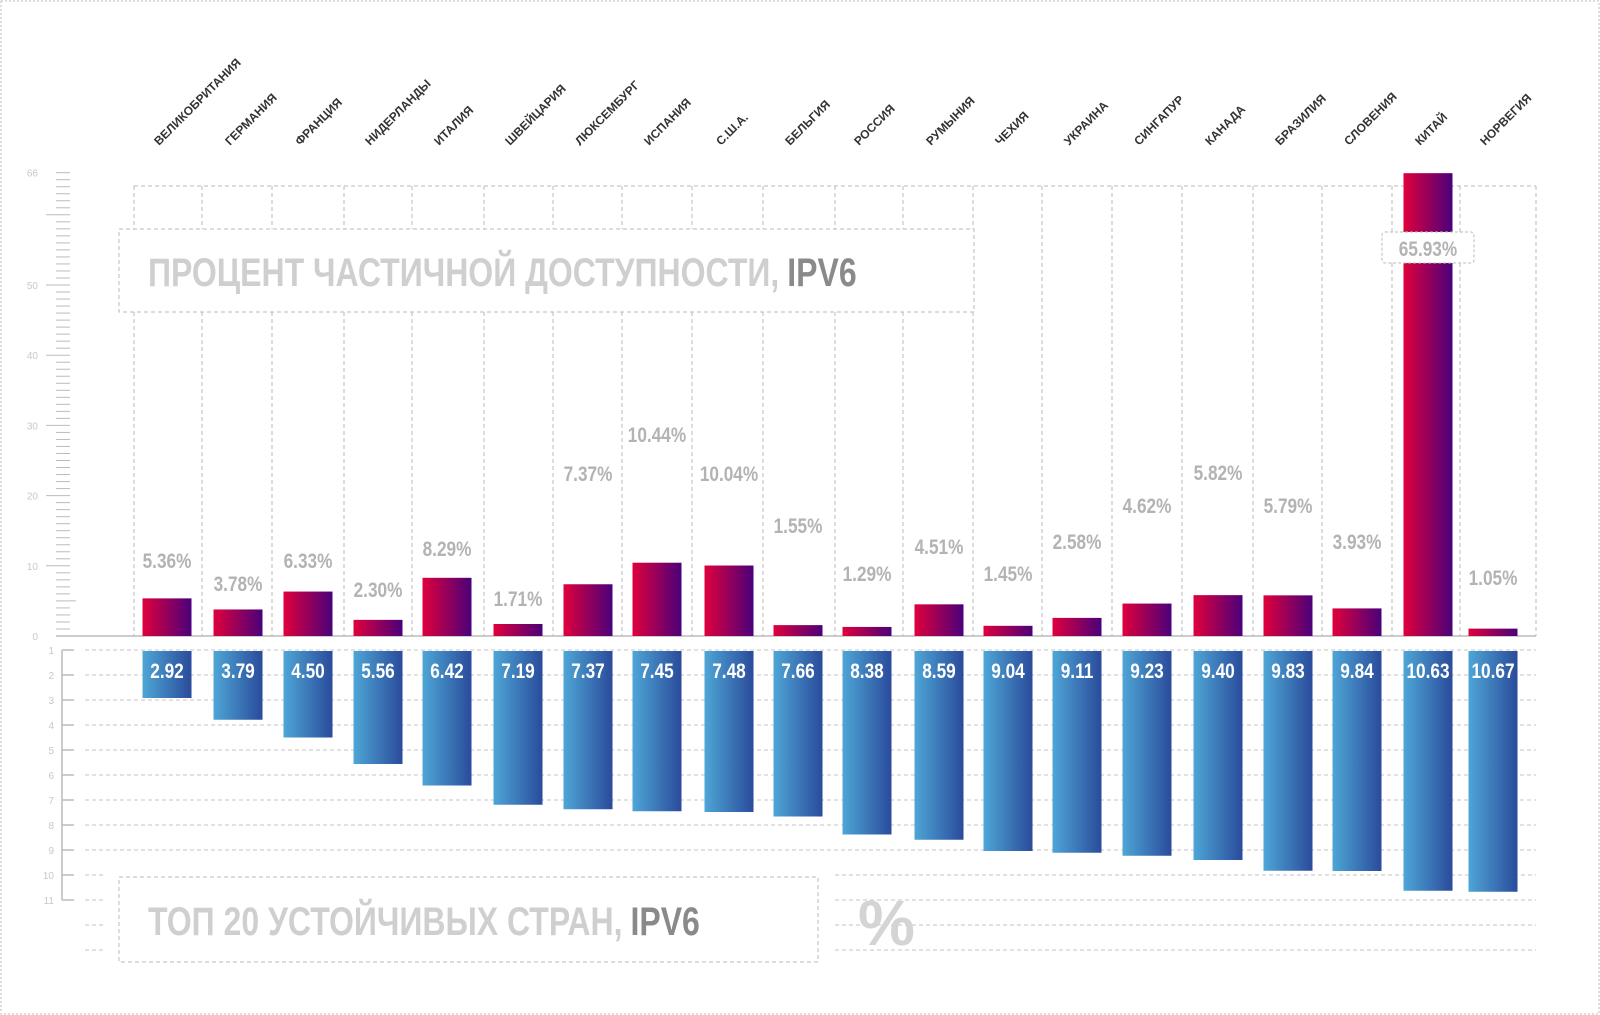  What do you see at coordinates (939, 672) in the screenshot?
I see `resilience-value-label: 8.59` at bounding box center [939, 672].